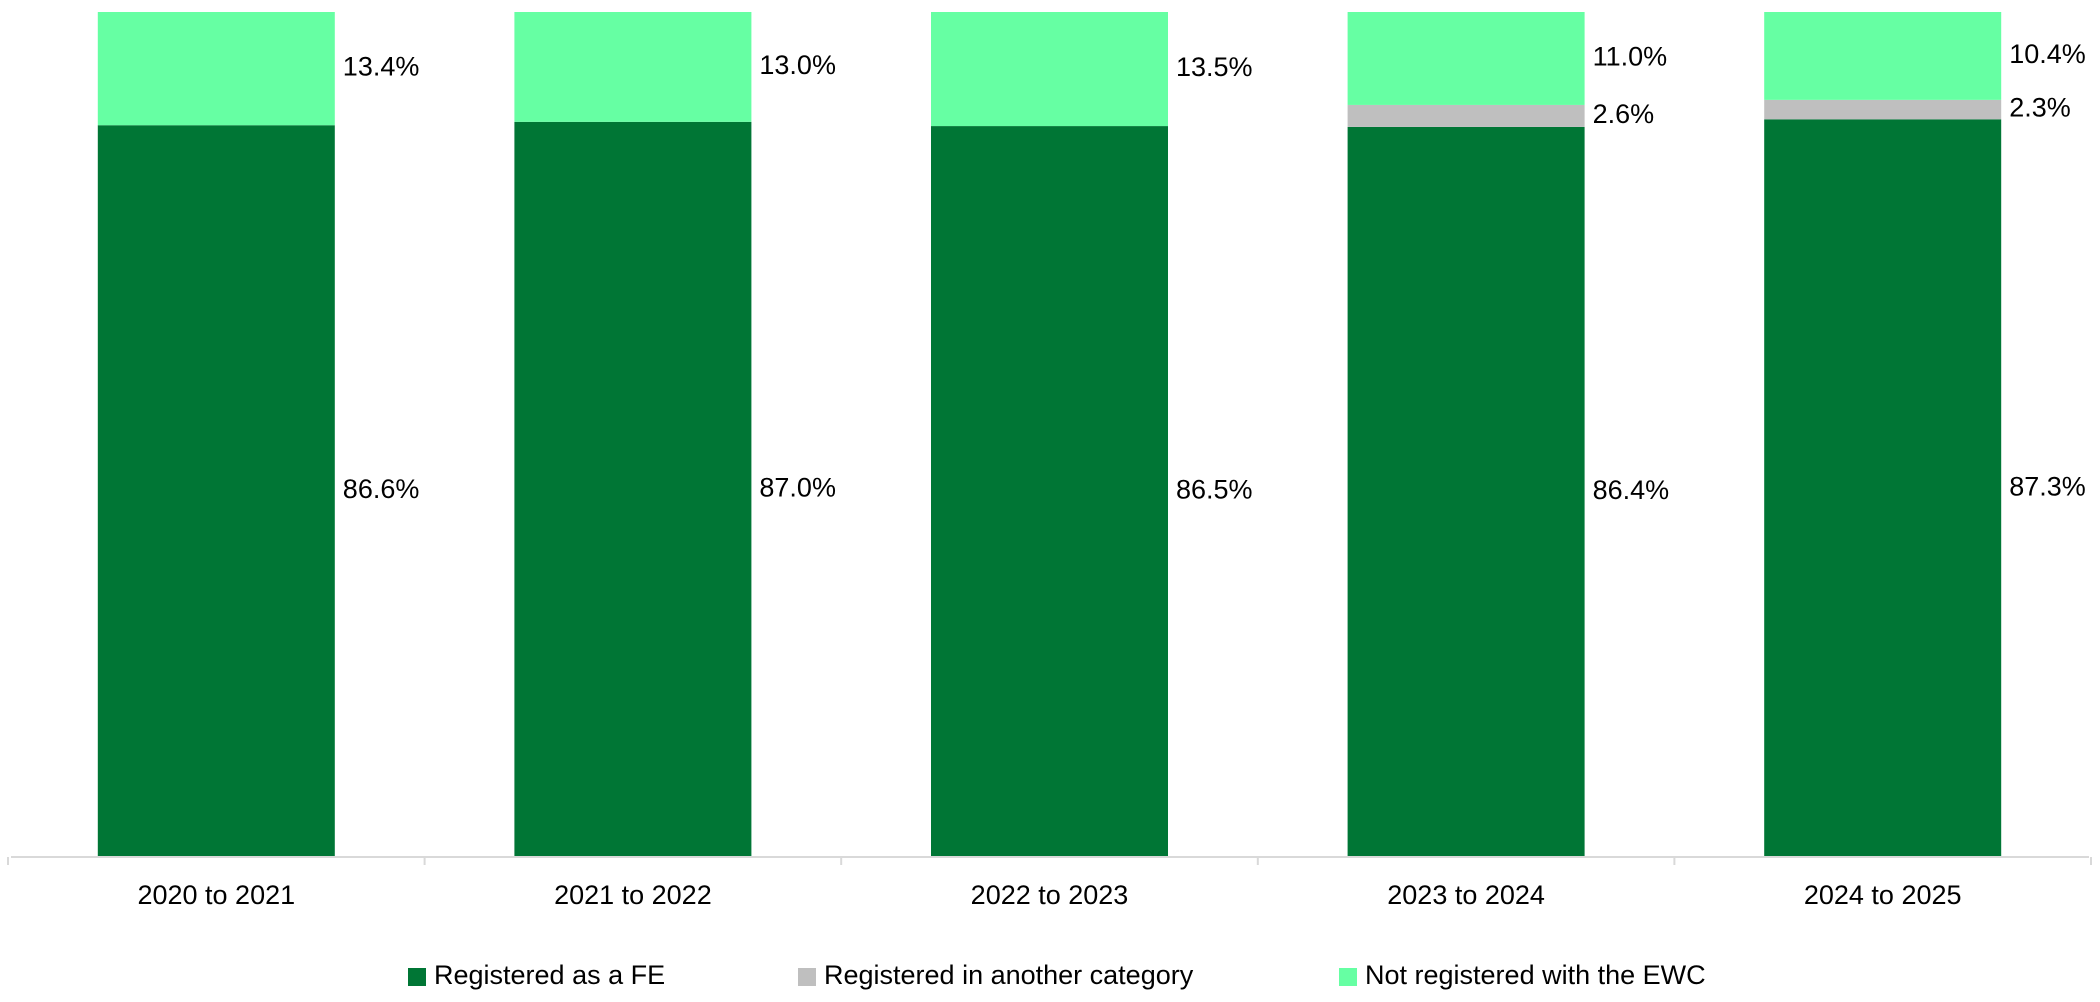 The image size is (2100, 1002). What do you see at coordinates (1624, 114) in the screenshot?
I see `data-label: 2.6%` at bounding box center [1624, 114].